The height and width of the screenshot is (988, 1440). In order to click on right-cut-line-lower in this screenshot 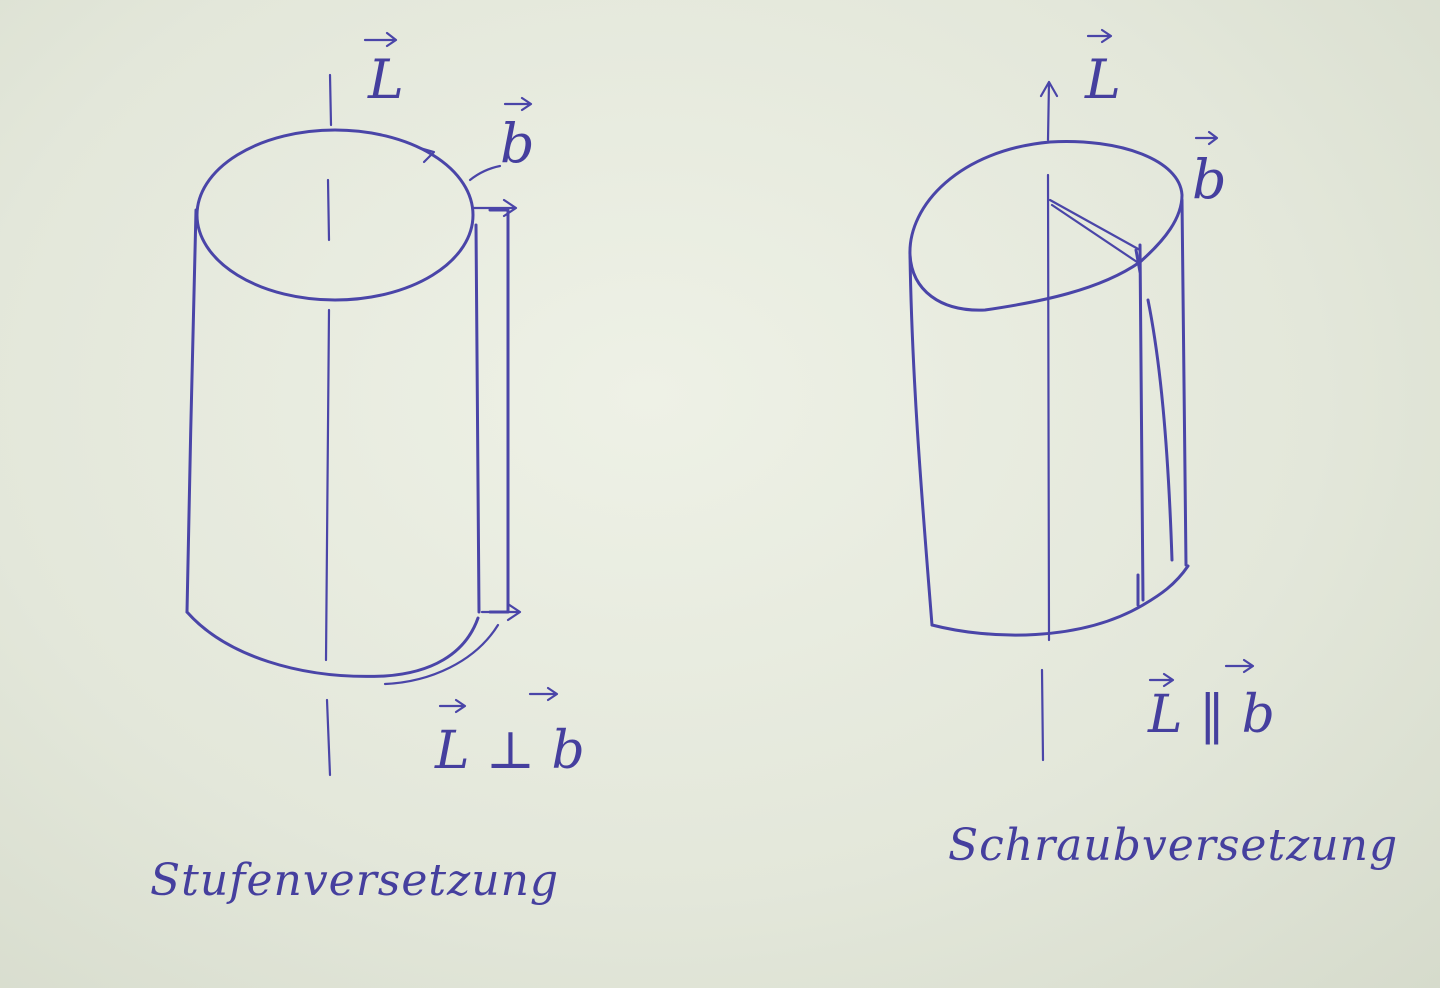, I will do `click(1096, 234)`.